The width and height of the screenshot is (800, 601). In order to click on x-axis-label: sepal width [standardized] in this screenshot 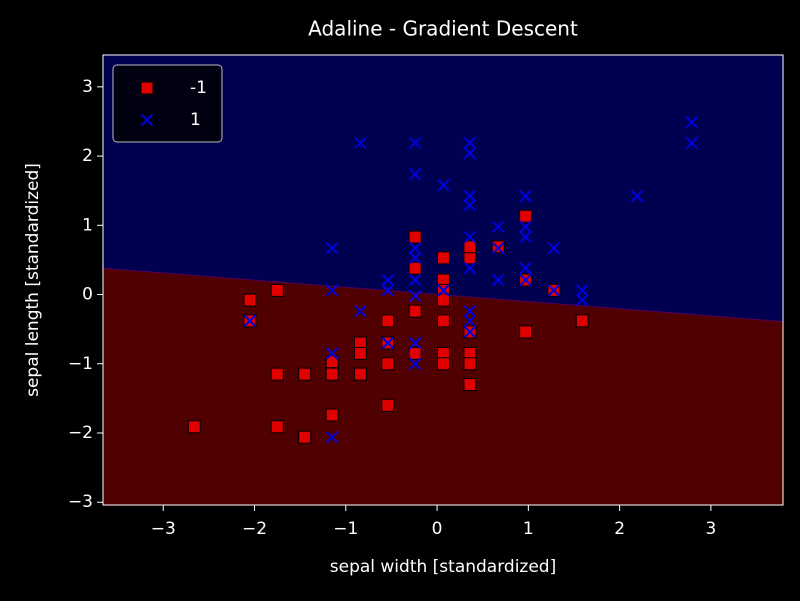, I will do `click(443, 567)`.